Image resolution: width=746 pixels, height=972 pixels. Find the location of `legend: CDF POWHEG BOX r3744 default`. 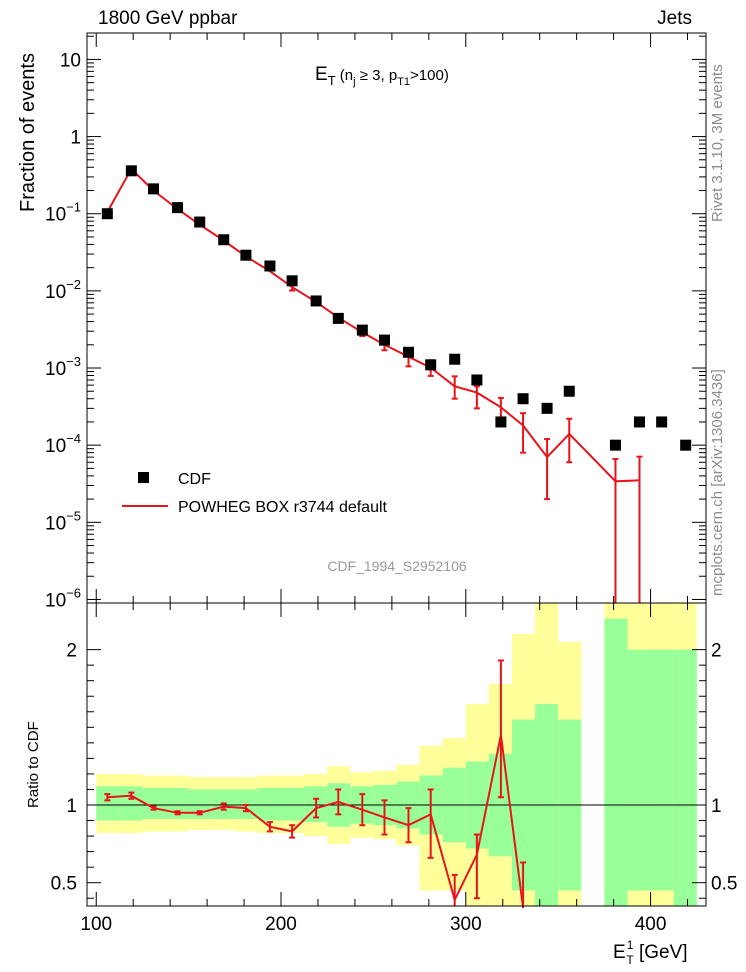

legend: CDF POWHEG BOX r3744 default is located at coordinates (255, 493).